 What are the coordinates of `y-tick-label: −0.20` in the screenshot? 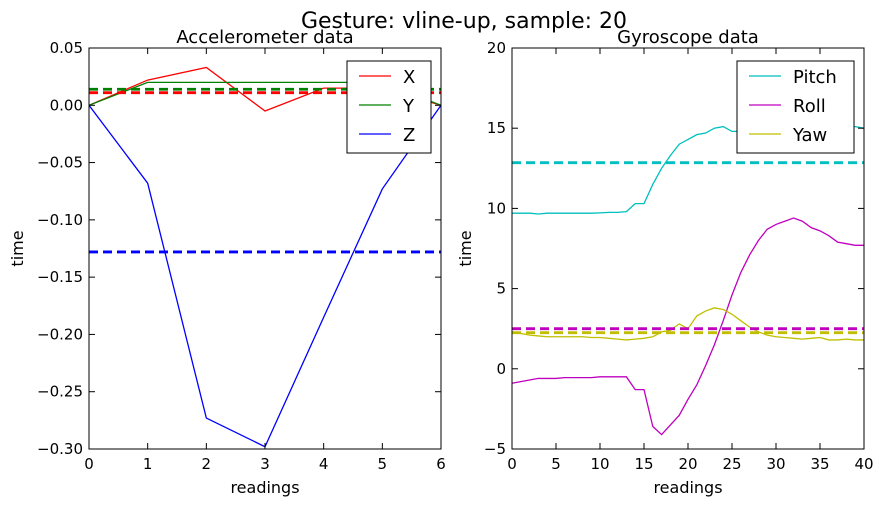 It's located at (60, 334).